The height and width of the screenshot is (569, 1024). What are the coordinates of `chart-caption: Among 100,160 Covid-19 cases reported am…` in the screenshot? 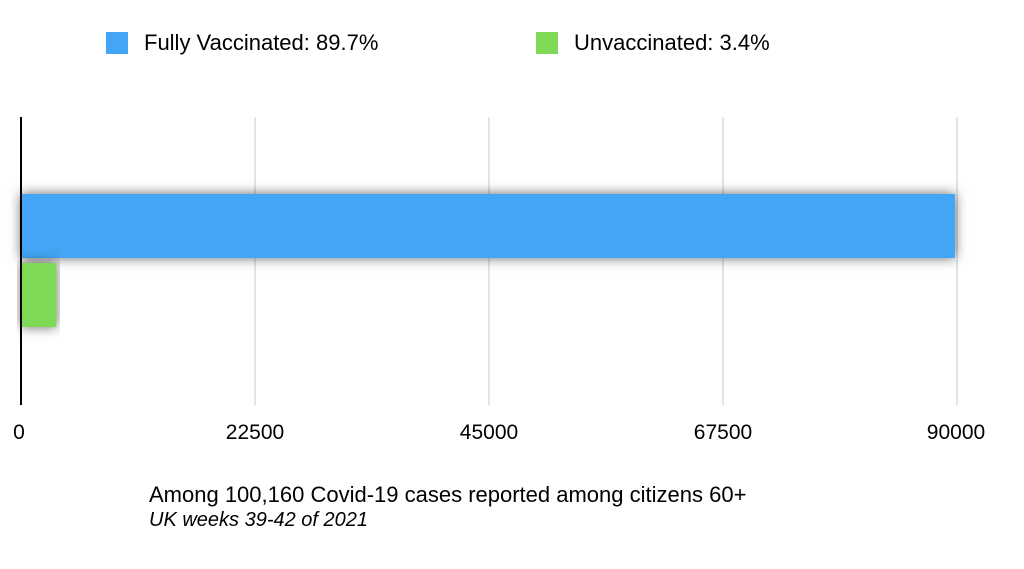 It's located at (447, 507).